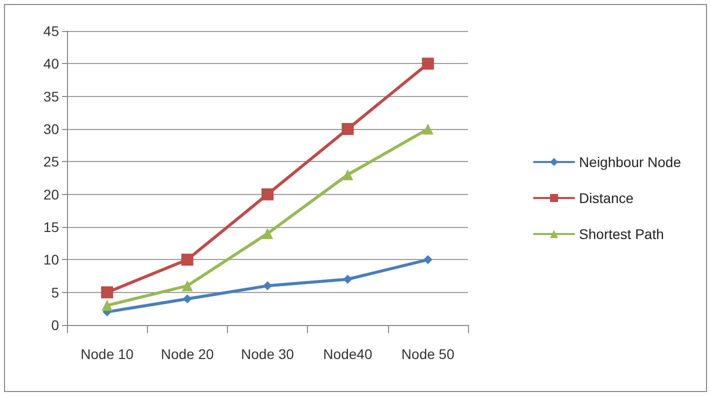 The image size is (711, 396). Describe the element at coordinates (51, 227) in the screenshot. I see `y-tick-label: 15` at that location.